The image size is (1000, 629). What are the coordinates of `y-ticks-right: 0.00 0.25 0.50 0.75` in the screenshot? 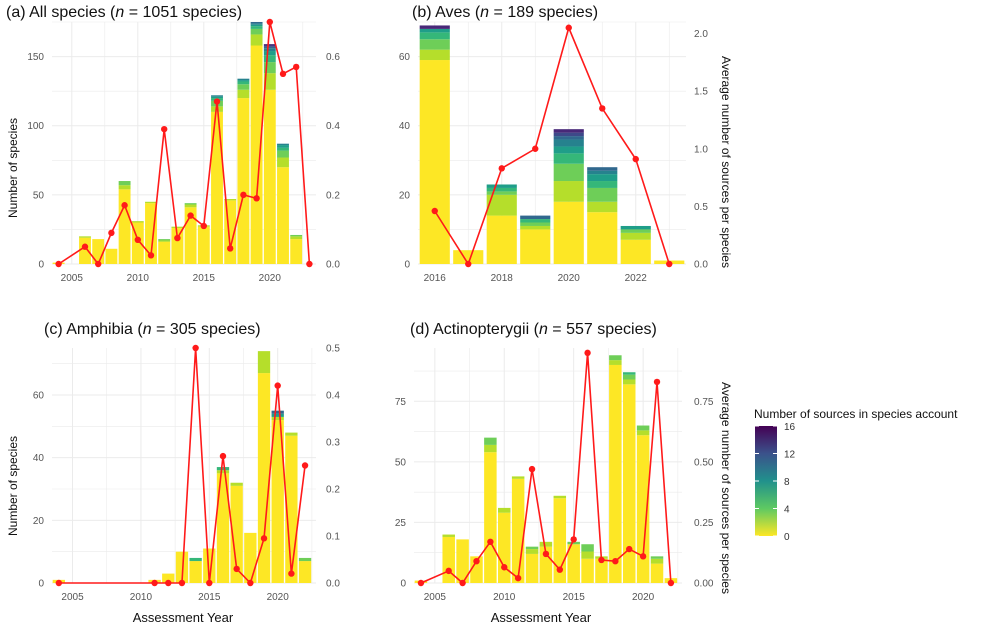 It's located at (704, 493).